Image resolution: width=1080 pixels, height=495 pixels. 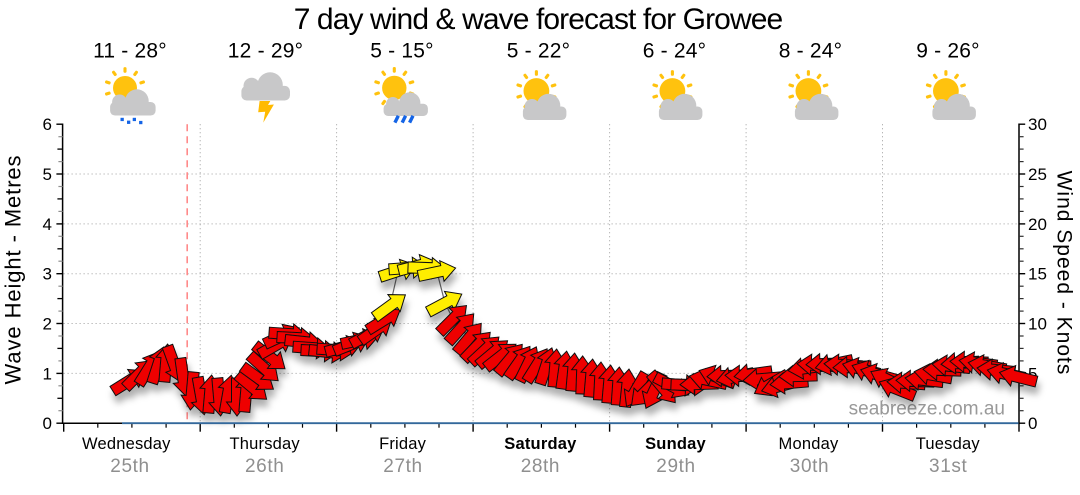 What do you see at coordinates (1037, 224) in the screenshot?
I see `svg-text: 20` at bounding box center [1037, 224].